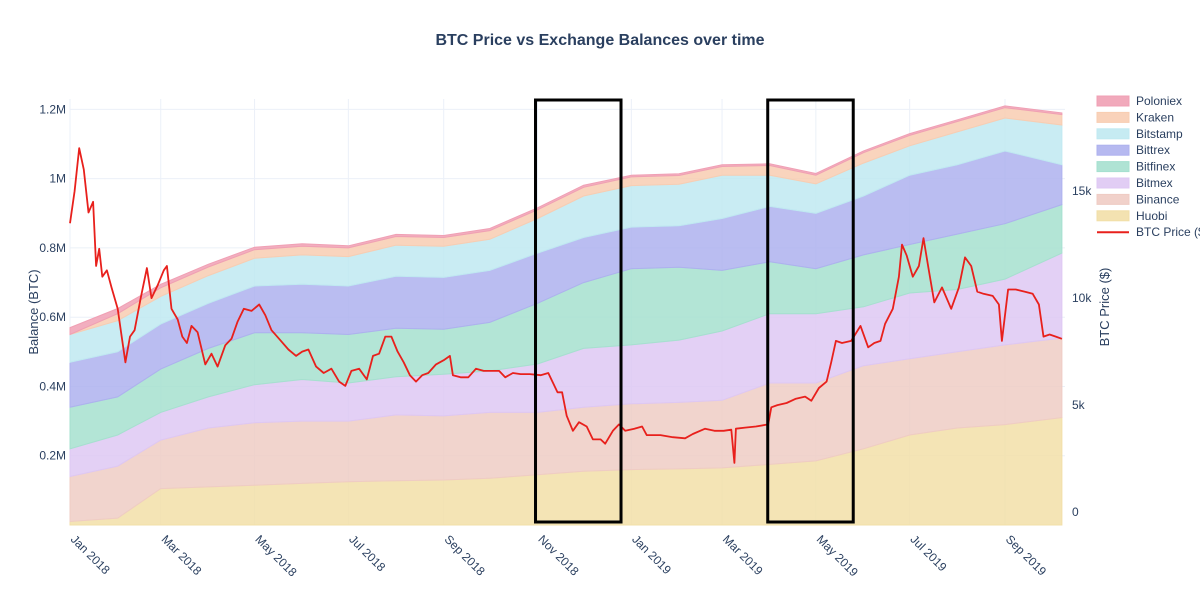  What do you see at coordinates (1159, 101) in the screenshot?
I see `legend-label-poloniex: Poloniex` at bounding box center [1159, 101].